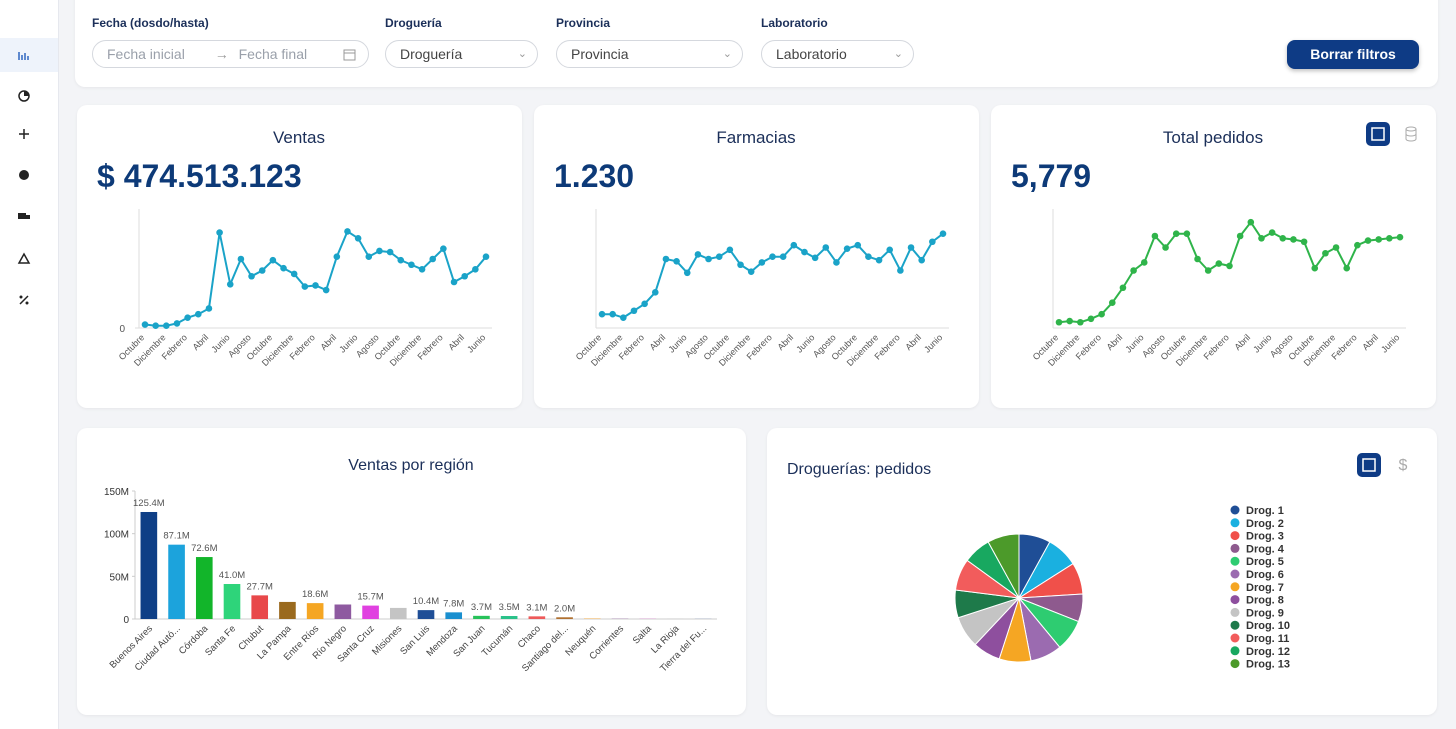  I want to click on x-tick-label: Santa Fe, so click(220, 640).